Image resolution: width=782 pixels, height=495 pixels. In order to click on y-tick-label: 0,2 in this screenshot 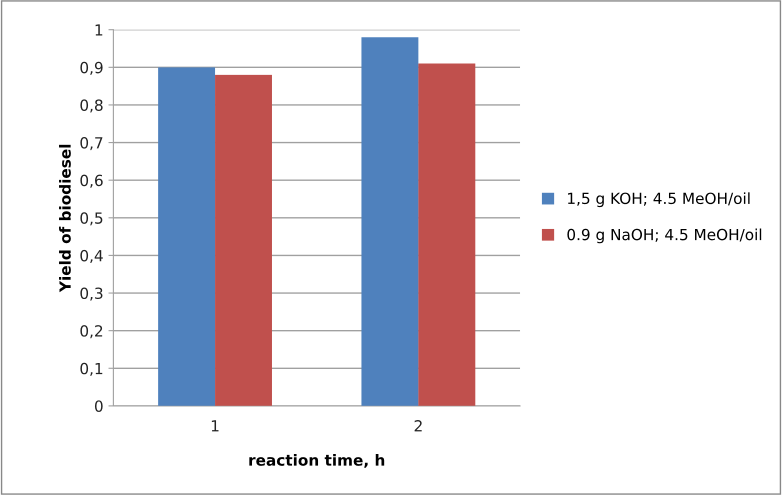, I will do `click(91, 331)`.